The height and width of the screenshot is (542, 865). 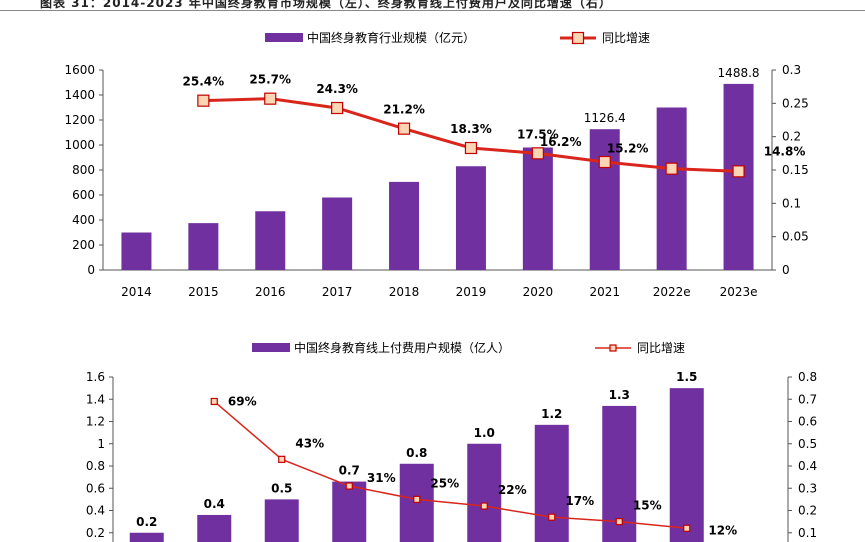 What do you see at coordinates (450, 465) in the screenshot?
I see `growth-line` at bounding box center [450, 465].